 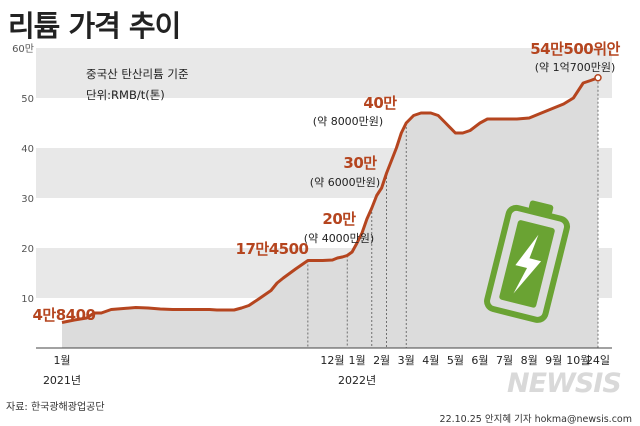 What do you see at coordinates (332, 360) in the screenshot?
I see `x-tick-label: 12월` at bounding box center [332, 360].